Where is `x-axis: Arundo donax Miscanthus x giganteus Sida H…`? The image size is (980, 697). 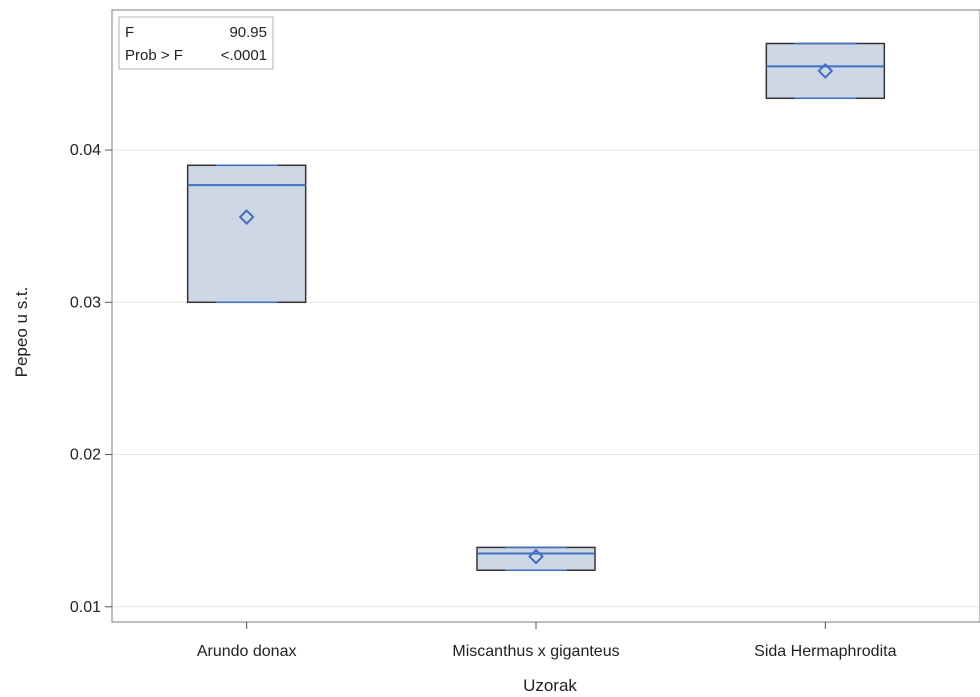
x-axis: Arundo donax Miscanthus x giganteus Sida H… is located at coordinates (547, 641).